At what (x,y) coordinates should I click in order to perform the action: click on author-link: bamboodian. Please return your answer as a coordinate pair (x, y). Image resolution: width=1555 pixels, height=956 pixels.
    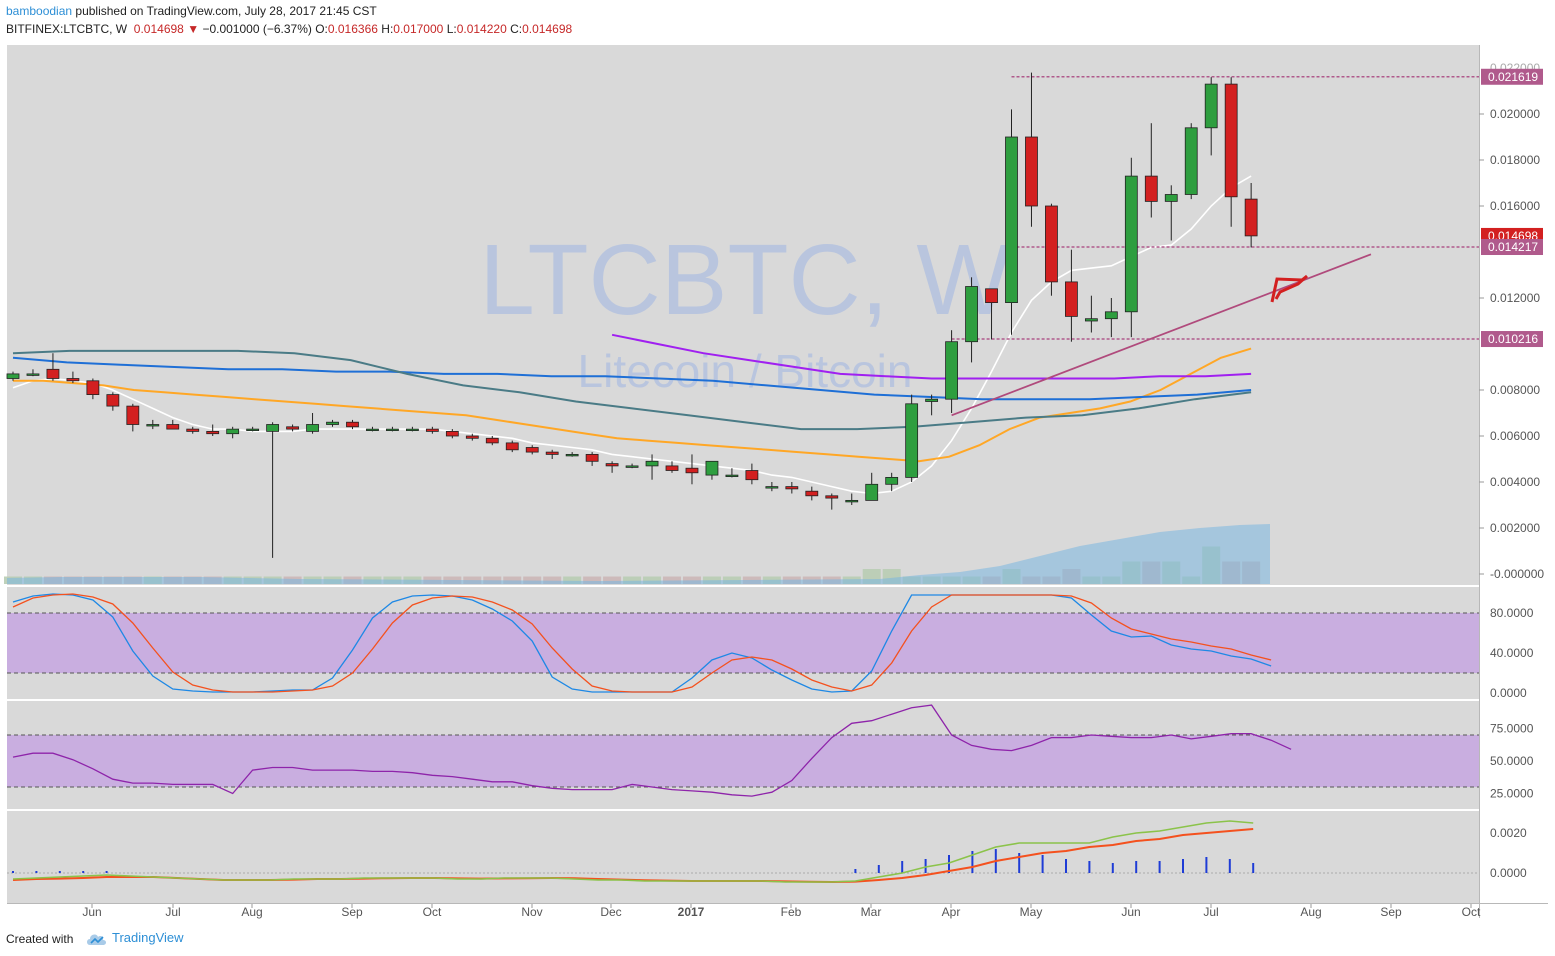
    Looking at the image, I should click on (39, 11).